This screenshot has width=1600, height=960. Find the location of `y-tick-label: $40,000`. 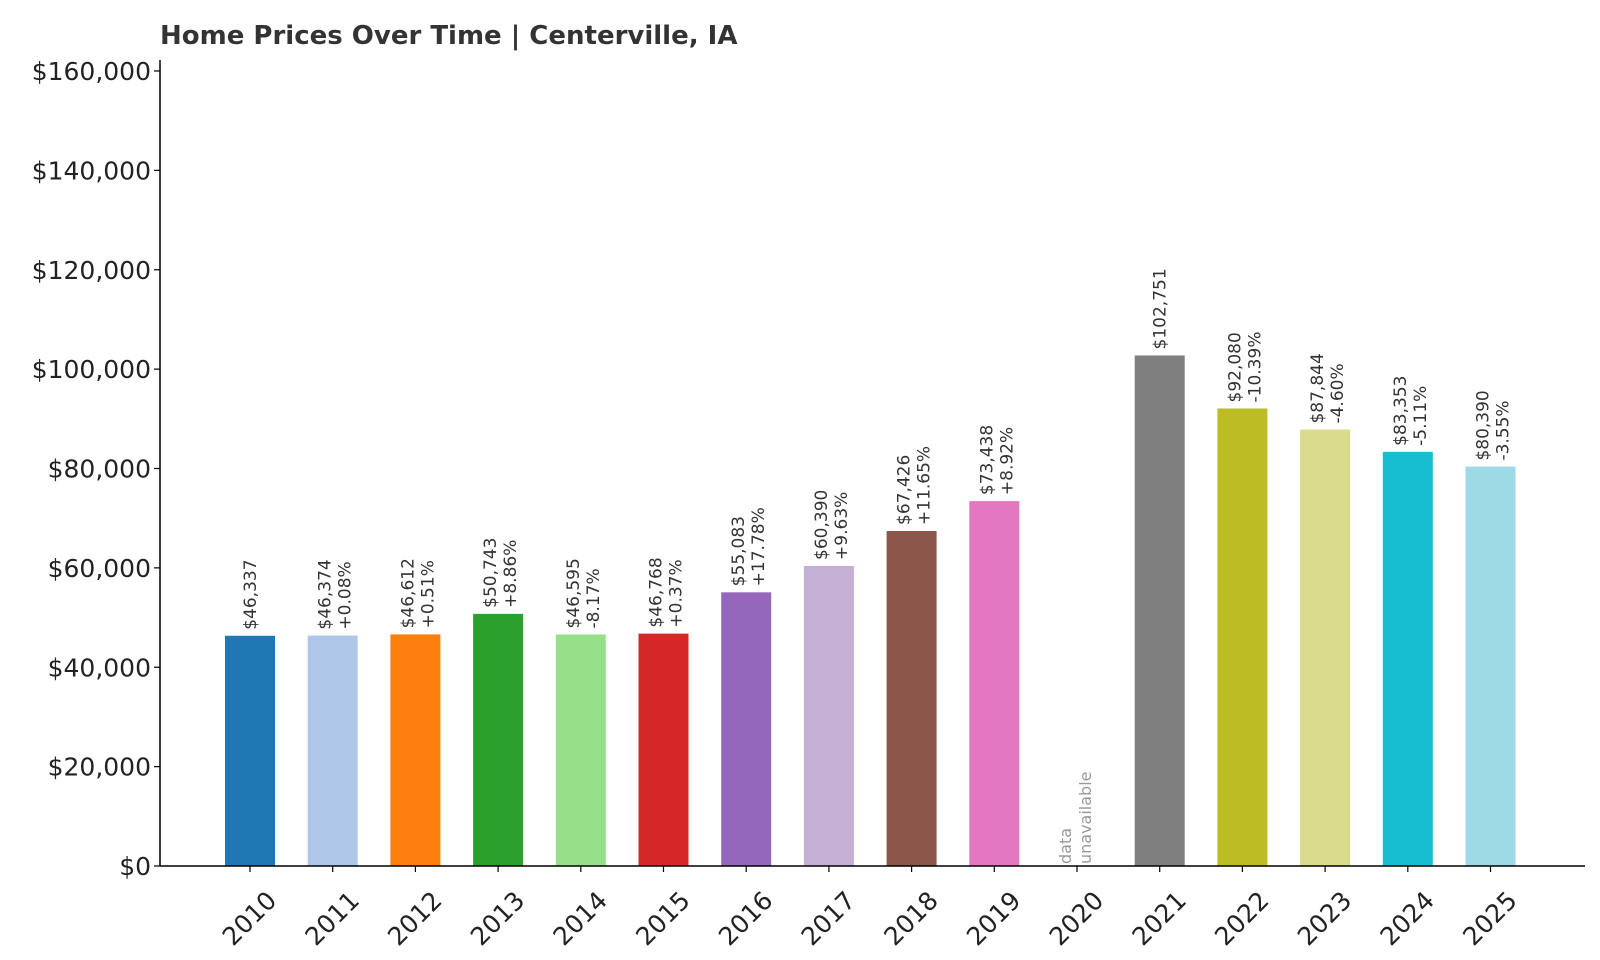

y-tick-label: $40,000 is located at coordinates (99, 667).